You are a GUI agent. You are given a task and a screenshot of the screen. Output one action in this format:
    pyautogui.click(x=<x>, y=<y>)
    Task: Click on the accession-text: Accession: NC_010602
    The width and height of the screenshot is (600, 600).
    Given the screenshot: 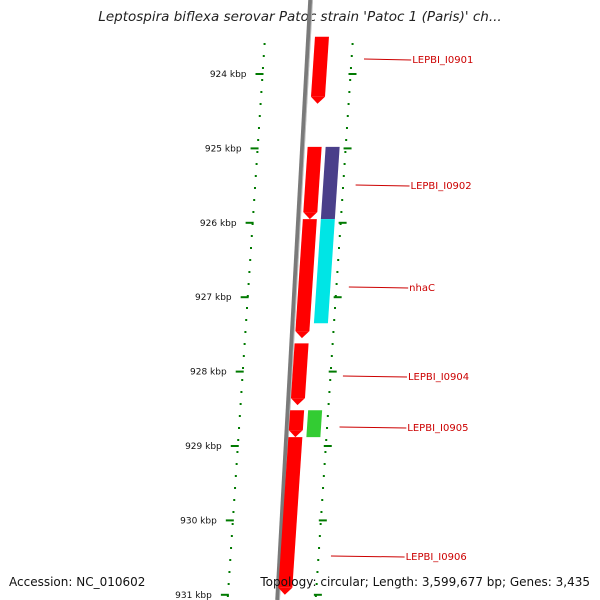 What is the action you would take?
    pyautogui.click(x=77, y=582)
    